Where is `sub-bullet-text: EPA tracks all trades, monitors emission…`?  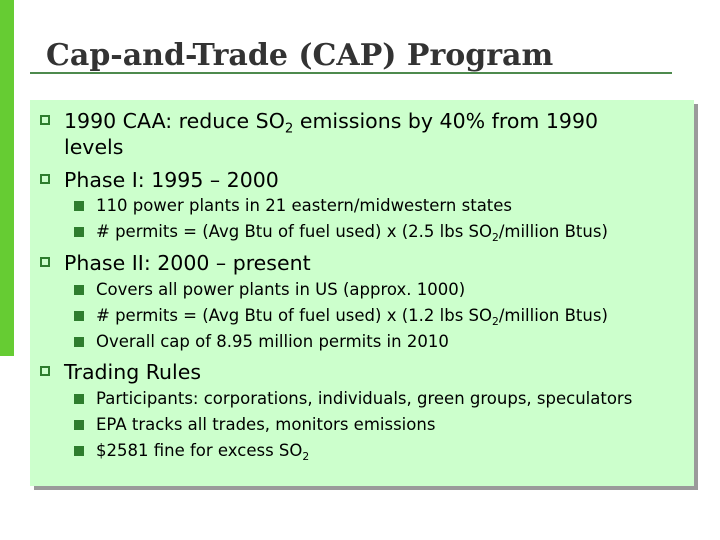
sub-bullet-text: EPA tracks all trades, monitors emission… is located at coordinates (266, 424).